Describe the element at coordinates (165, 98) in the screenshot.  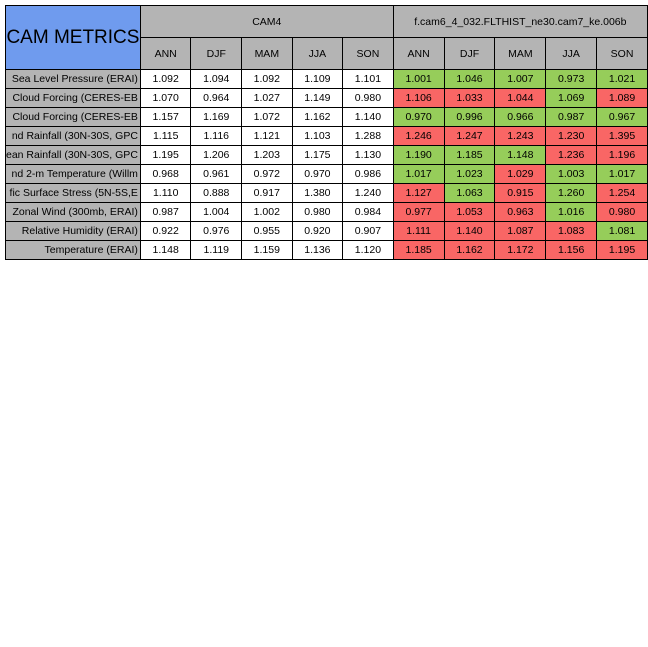
I see `cam4-value-cell: 1.070` at that location.